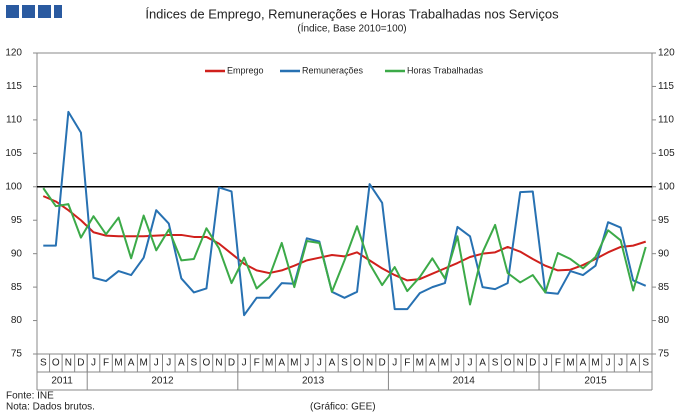 The image size is (680, 416). I want to click on y-tick-label: 120, so click(13, 53).